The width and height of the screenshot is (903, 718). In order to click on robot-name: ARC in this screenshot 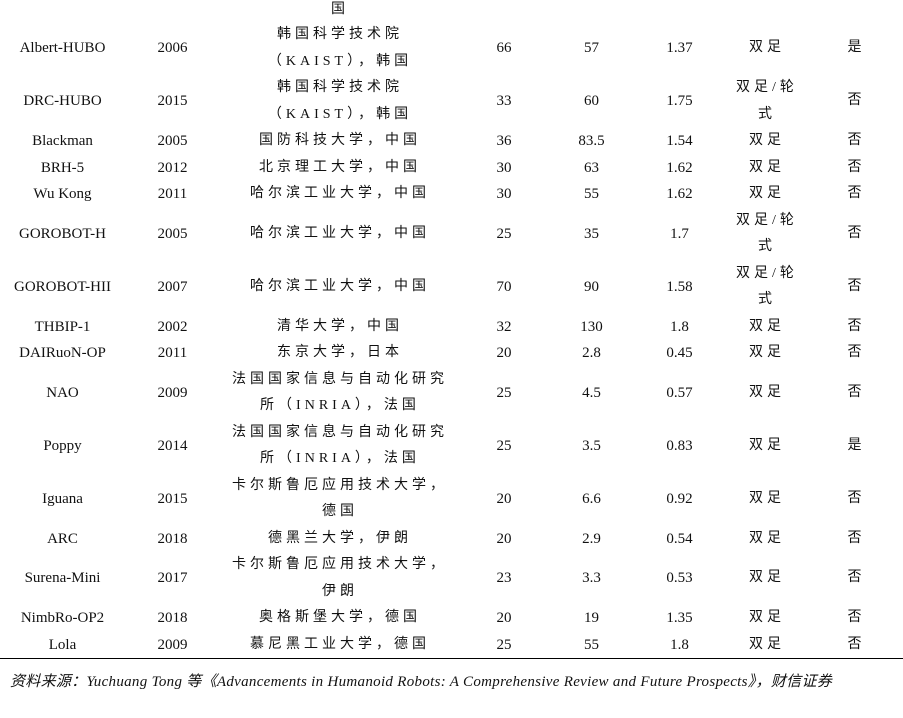, I will do `click(62, 538)`.